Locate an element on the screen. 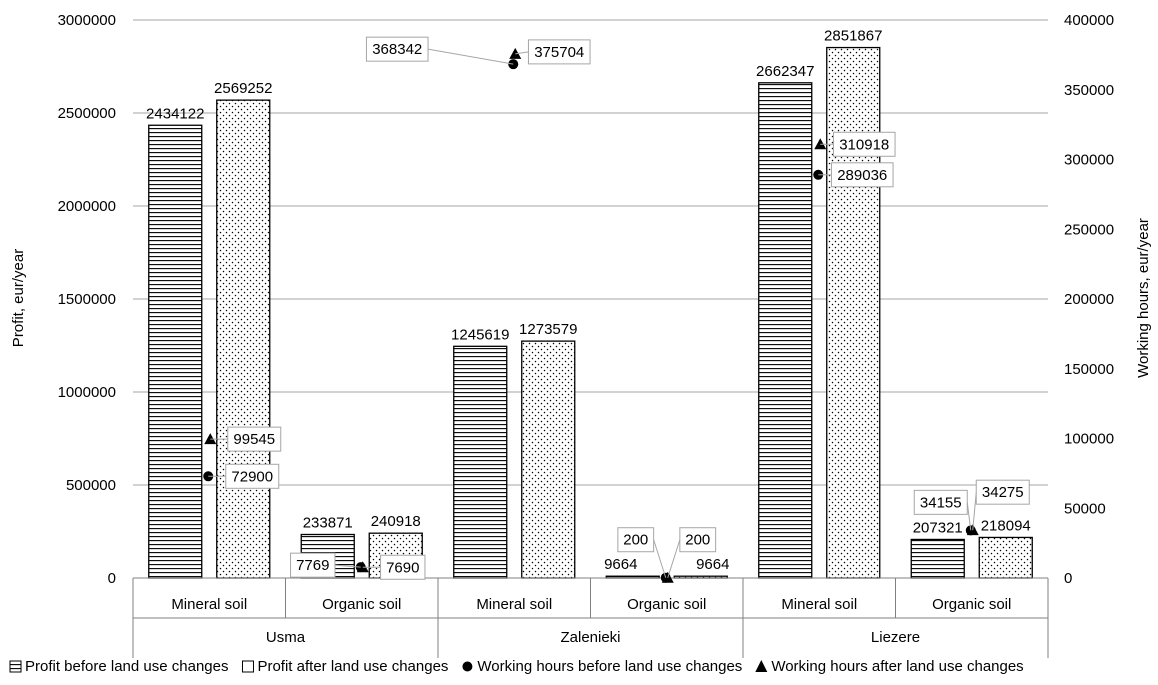  bar-value-label: 2851867 is located at coordinates (853, 36).